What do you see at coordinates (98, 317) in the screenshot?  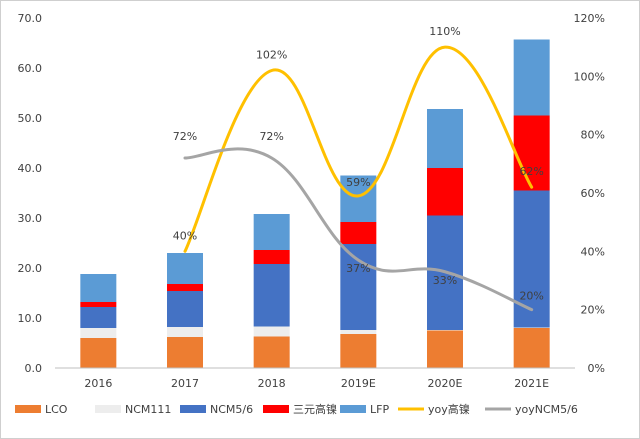 I see `bar-ncm5-6-2016` at bounding box center [98, 317].